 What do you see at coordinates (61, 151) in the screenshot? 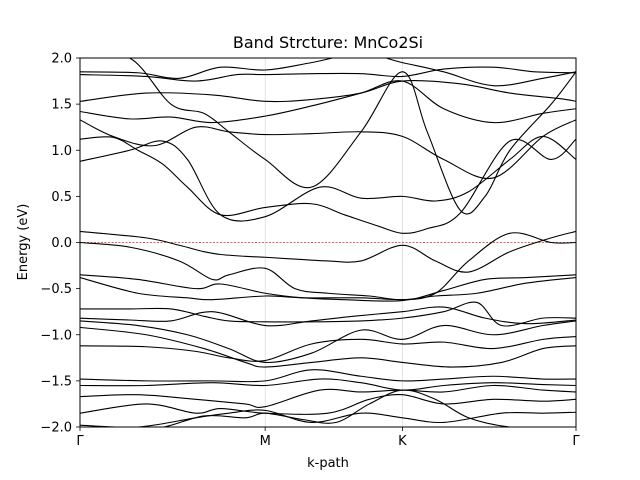
I see `y-tick-label-2: 1.0` at bounding box center [61, 151].